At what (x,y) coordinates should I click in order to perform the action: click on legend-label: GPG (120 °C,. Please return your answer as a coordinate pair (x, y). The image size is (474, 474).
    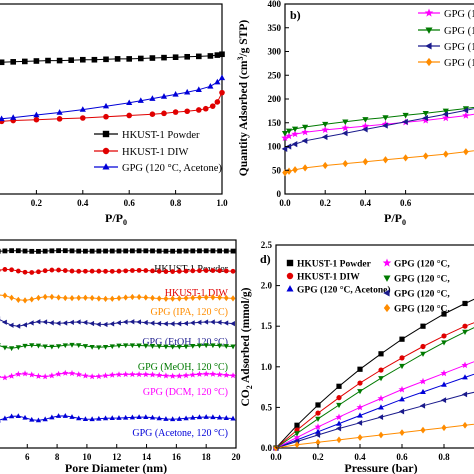
    Looking at the image, I should click on (422, 309).